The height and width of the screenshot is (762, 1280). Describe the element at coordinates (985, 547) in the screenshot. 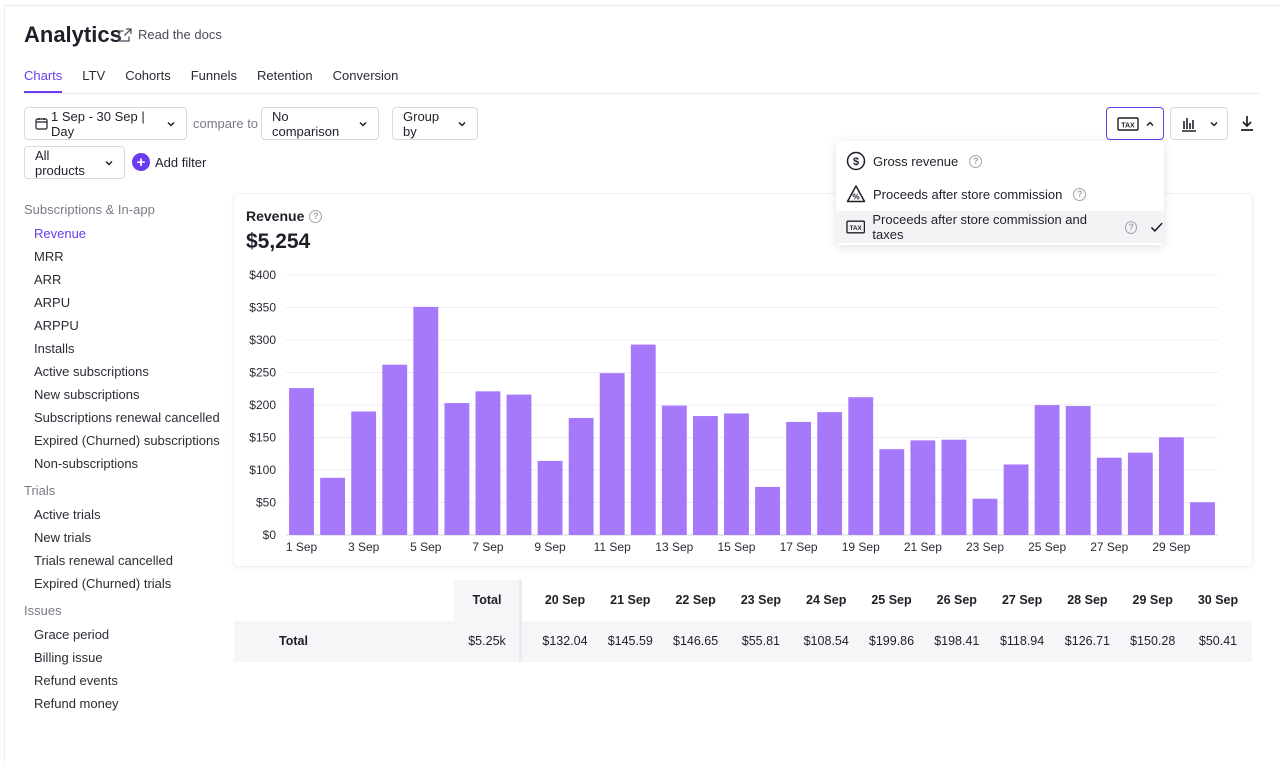

I see `x-tick-label: 23 Sep` at that location.